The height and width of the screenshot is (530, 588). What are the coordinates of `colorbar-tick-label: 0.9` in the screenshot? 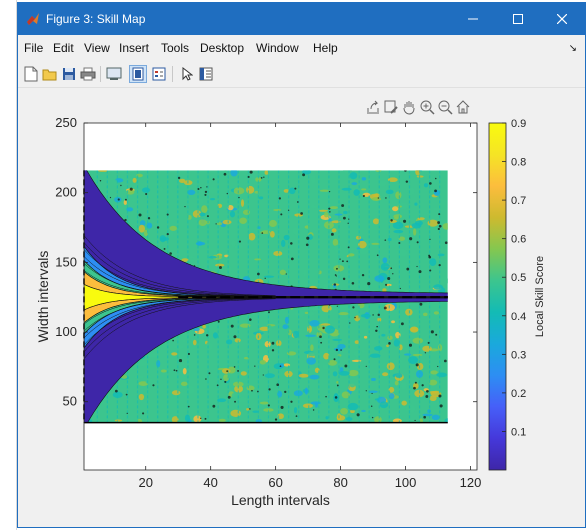 It's located at (518, 124).